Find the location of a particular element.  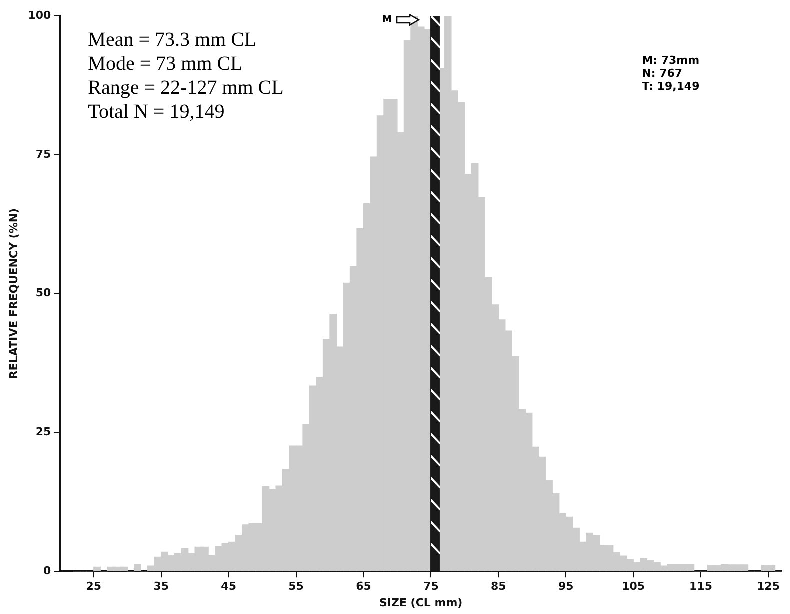

x-tick-label: 95 is located at coordinates (566, 587).